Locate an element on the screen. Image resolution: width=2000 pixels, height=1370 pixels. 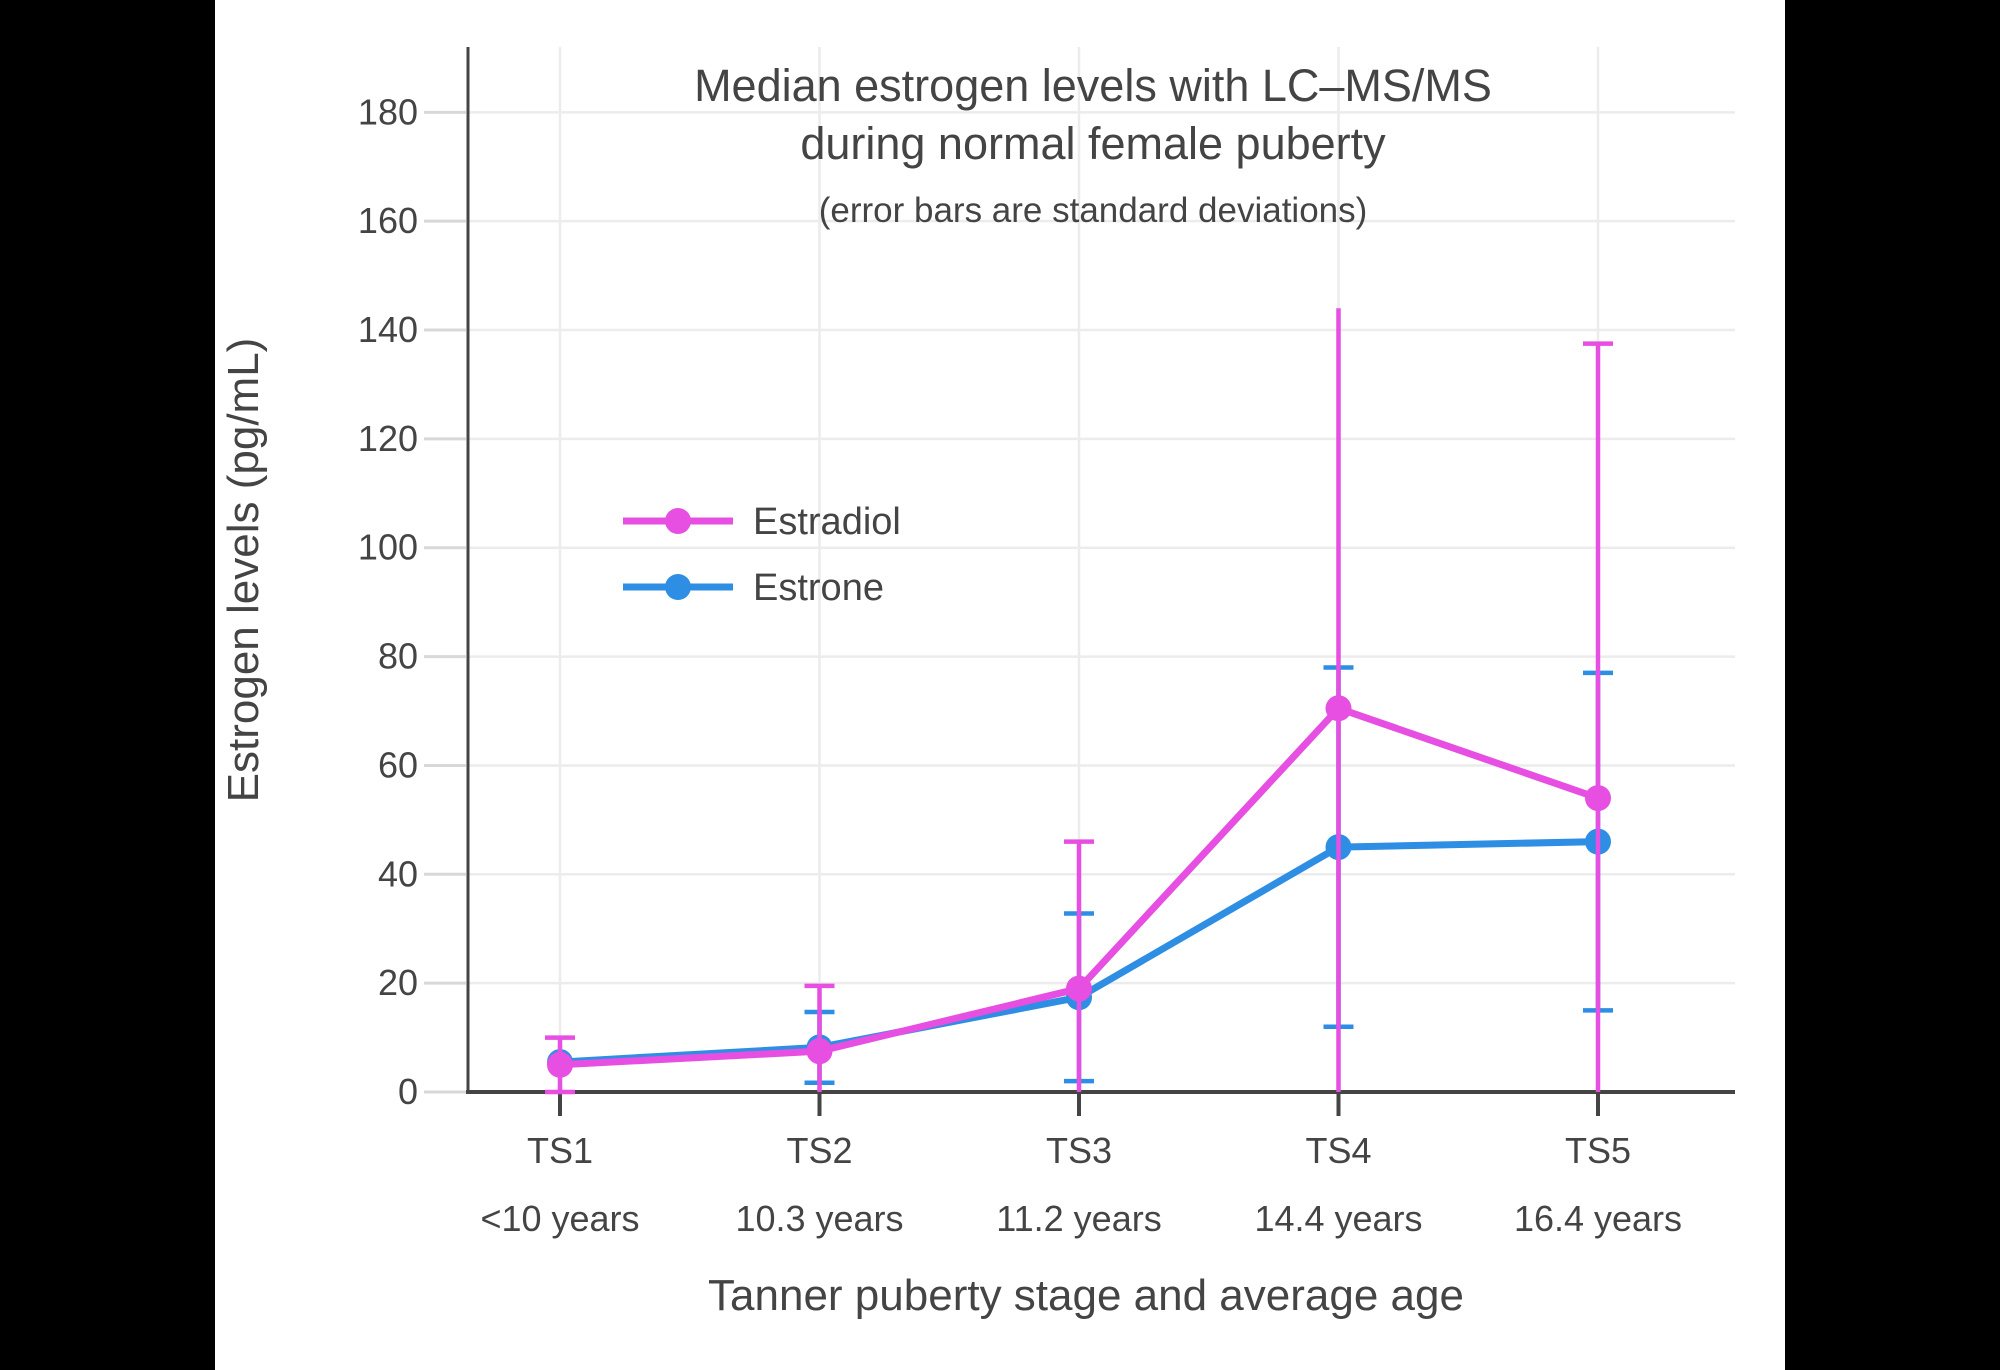
category-age-label: 11.2 years is located at coordinates (1078, 1218).